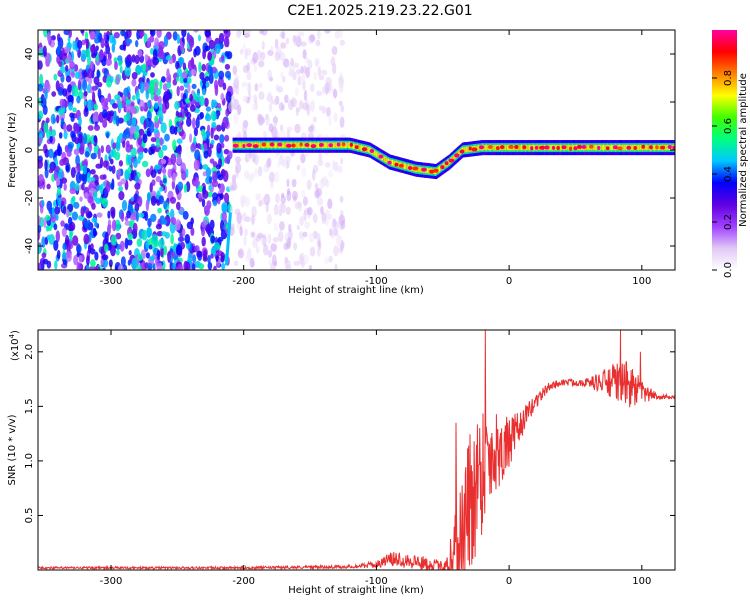  Describe the element at coordinates (12, 449) in the screenshot. I see `snr-y-label: SNR (10 * v/v)` at that location.